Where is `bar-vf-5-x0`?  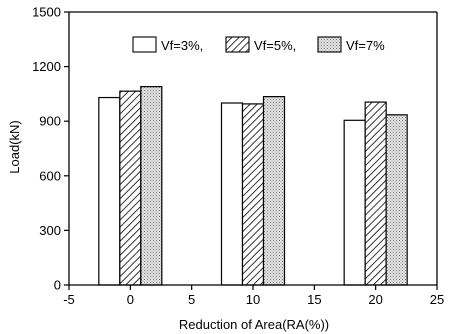
bar-vf-5-x0 is located at coordinates (130, 188).